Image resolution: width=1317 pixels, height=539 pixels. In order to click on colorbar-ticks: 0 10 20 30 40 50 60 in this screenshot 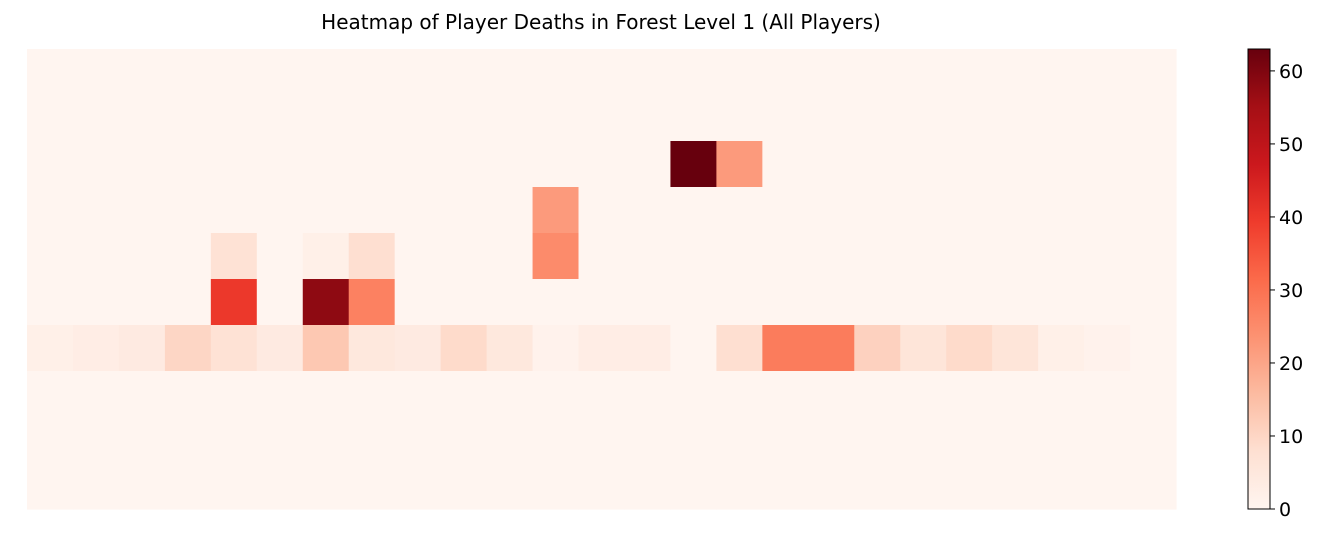, I will do `click(1286, 291)`.